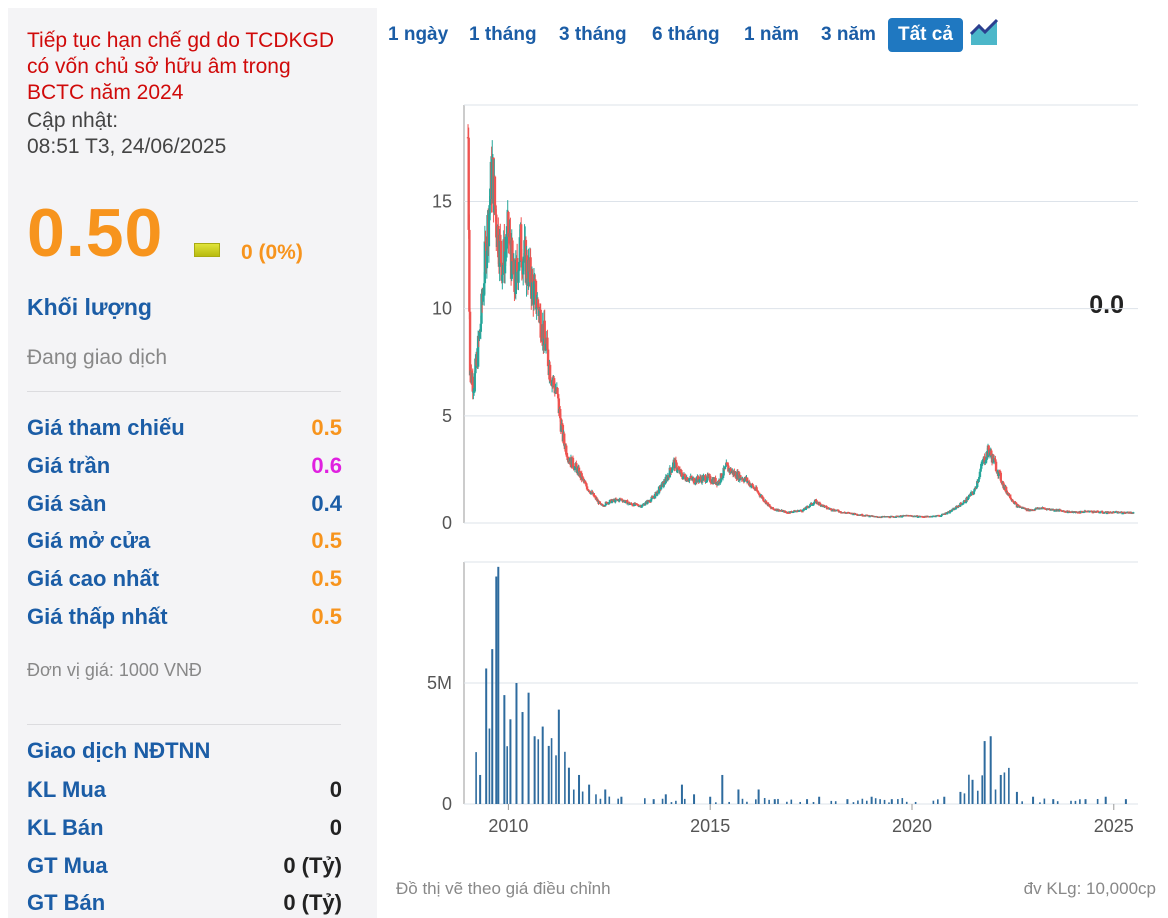  I want to click on tab-1-day: 1 ngày, so click(418, 34).